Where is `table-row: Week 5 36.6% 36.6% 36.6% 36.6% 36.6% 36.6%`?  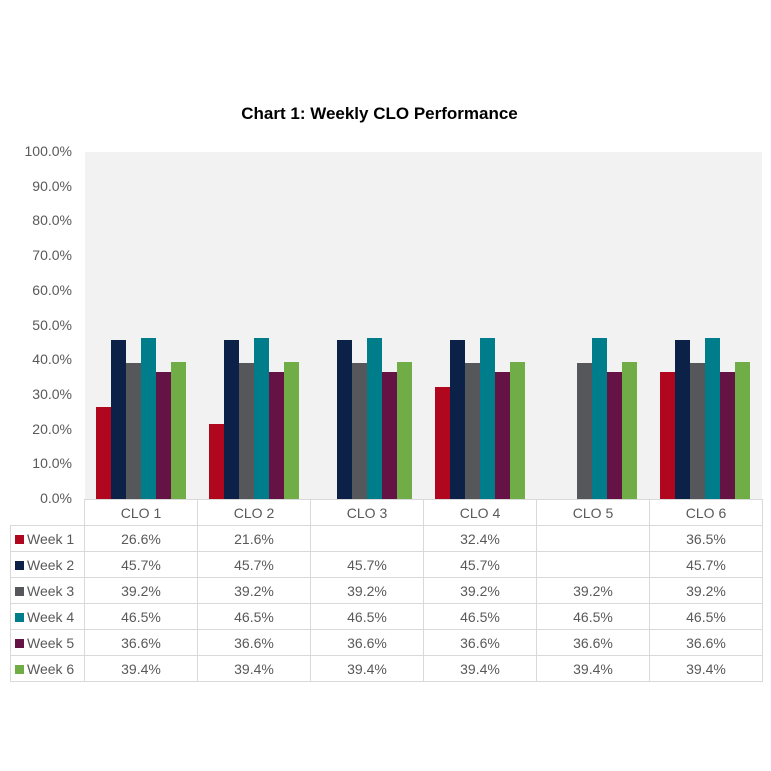
table-row: Week 5 36.6% 36.6% 36.6% 36.6% 36.6% 36.6% is located at coordinates (386, 642).